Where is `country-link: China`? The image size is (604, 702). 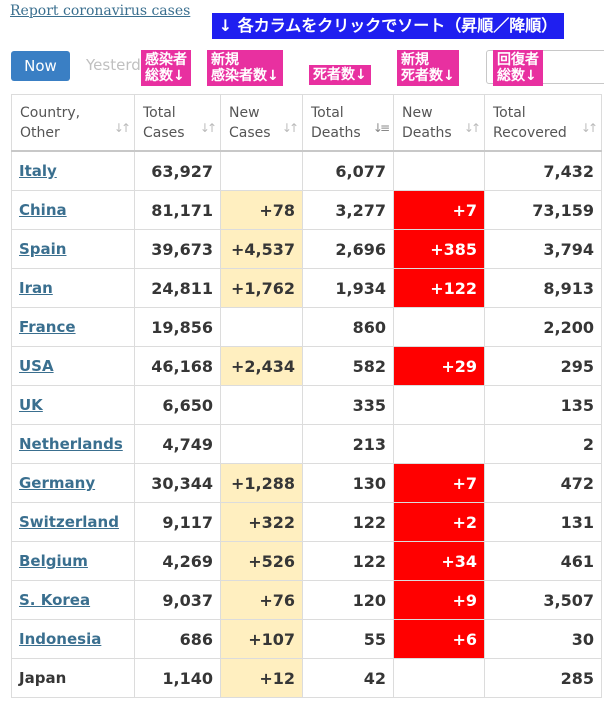 country-link: China is located at coordinates (43, 210).